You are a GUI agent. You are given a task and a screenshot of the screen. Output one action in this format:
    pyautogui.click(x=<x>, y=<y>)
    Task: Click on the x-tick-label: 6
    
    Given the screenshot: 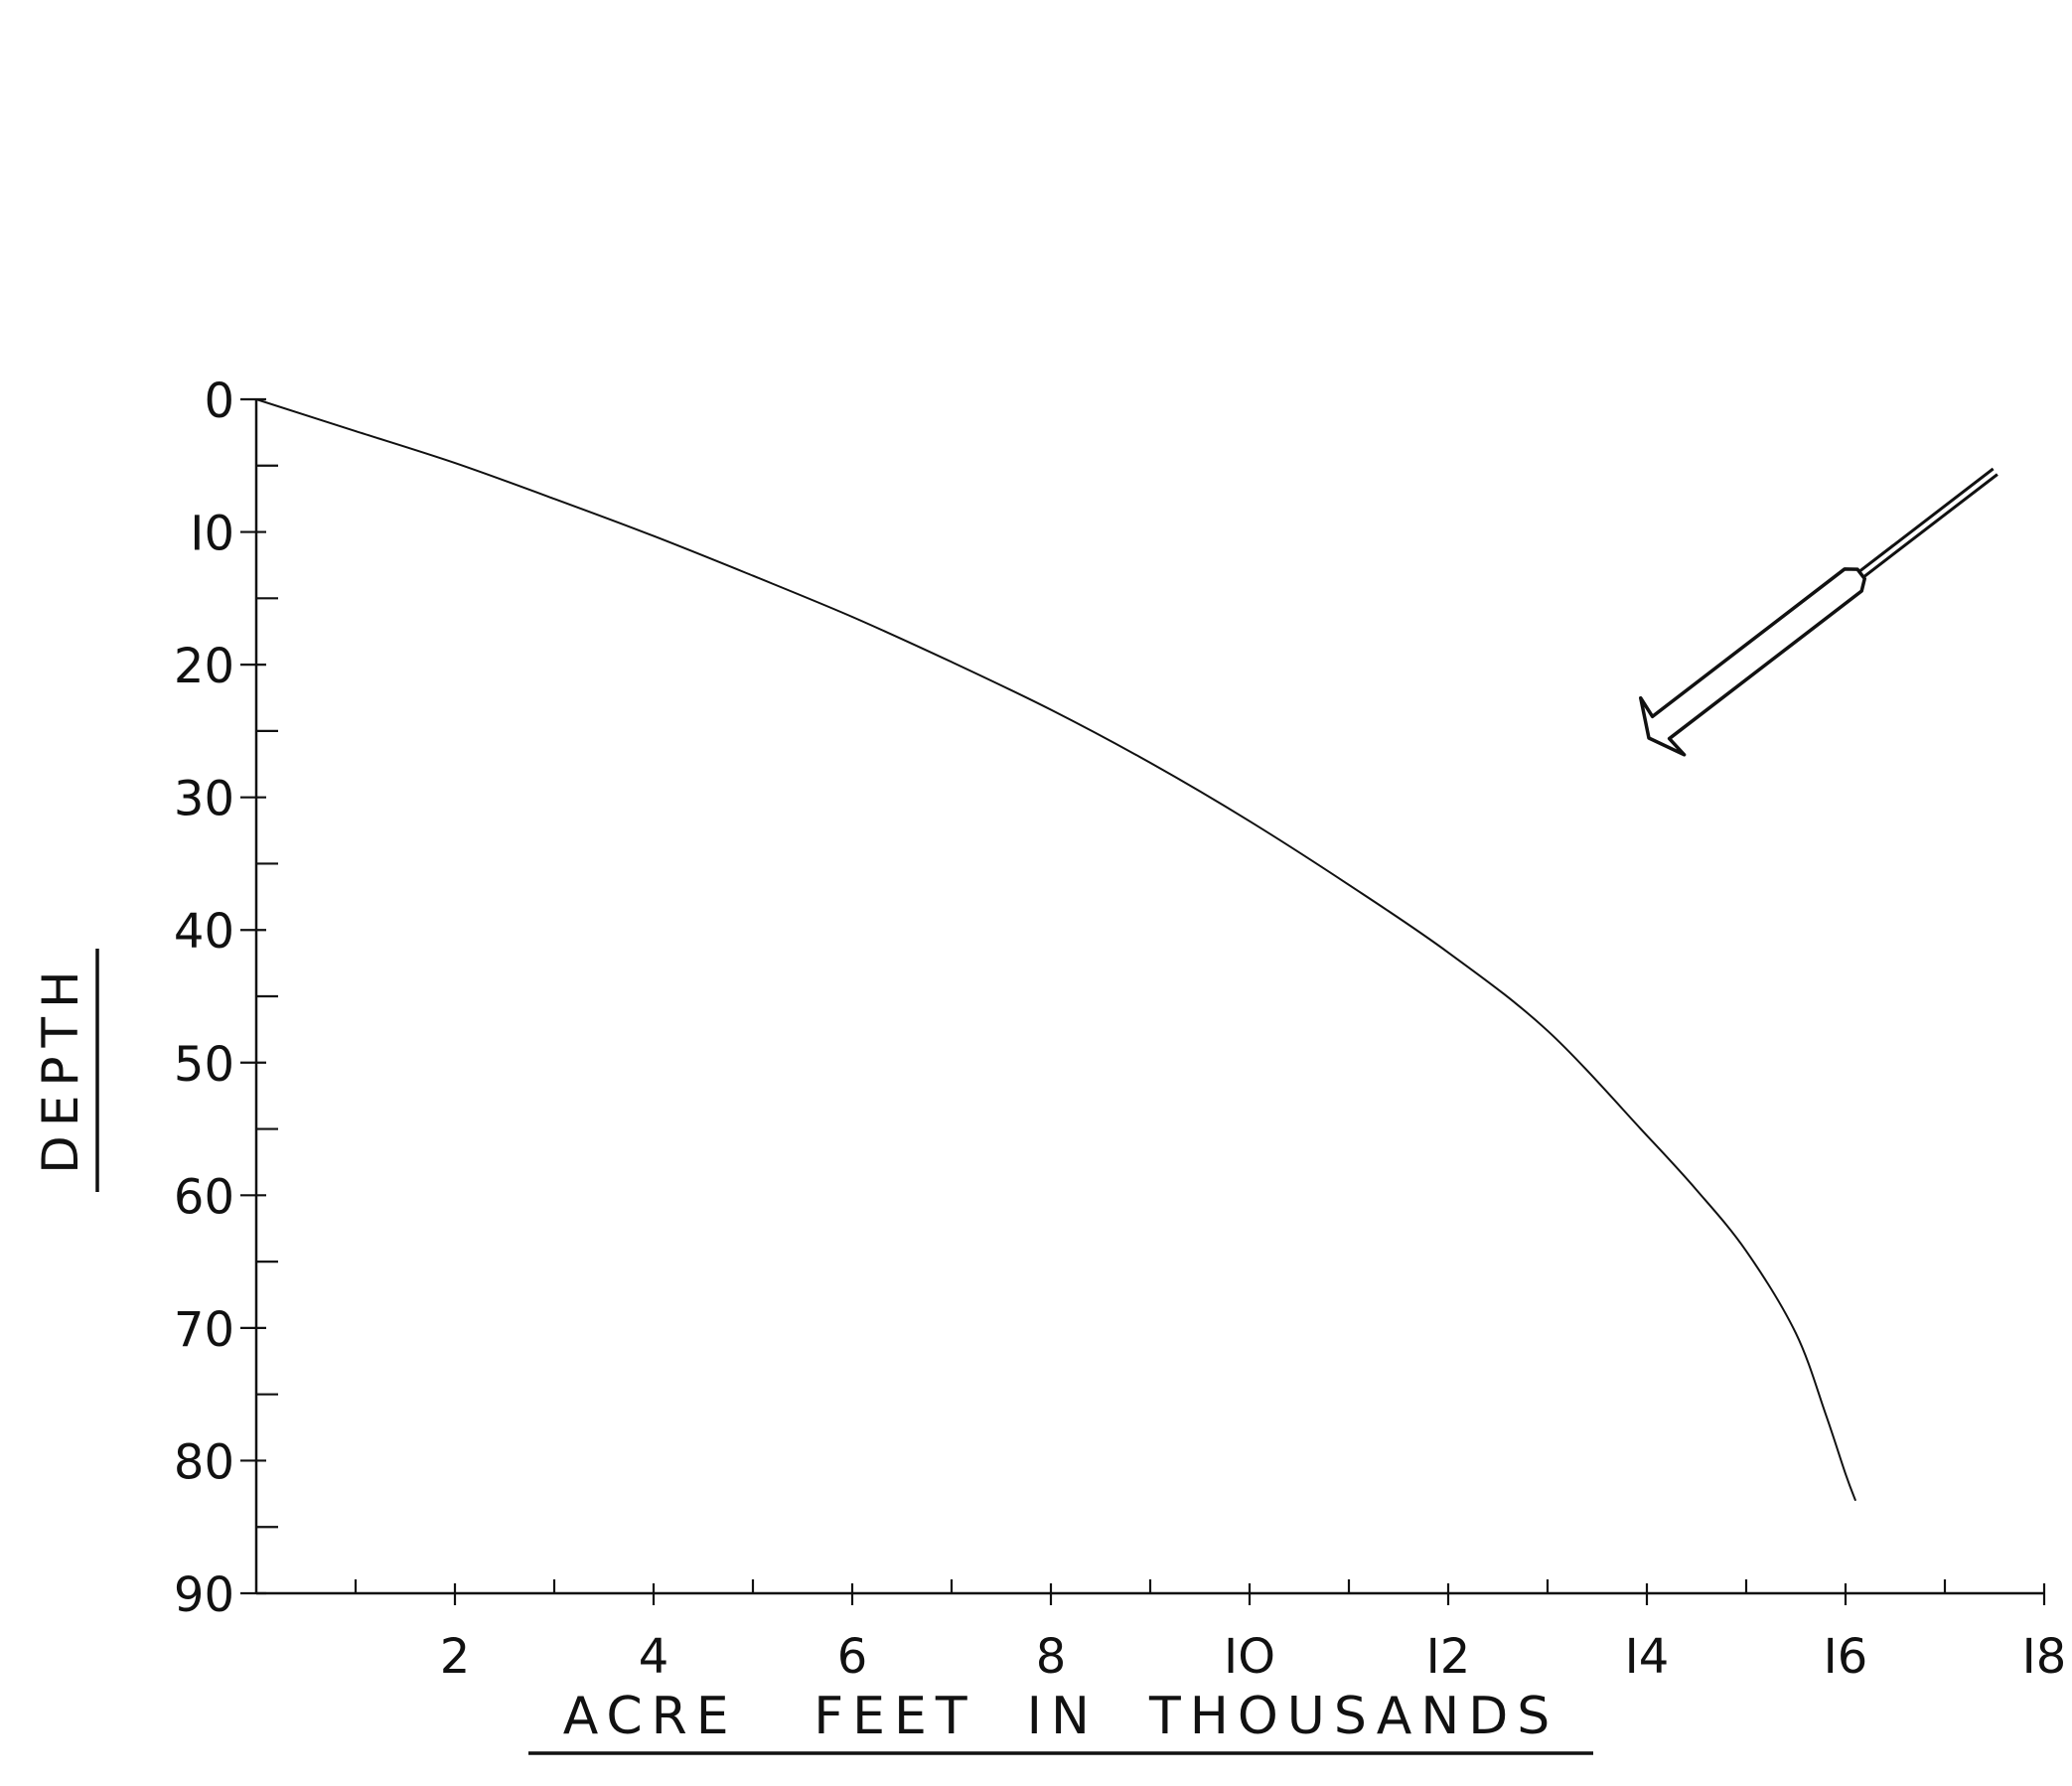 What is the action you would take?
    pyautogui.click(x=853, y=1657)
    